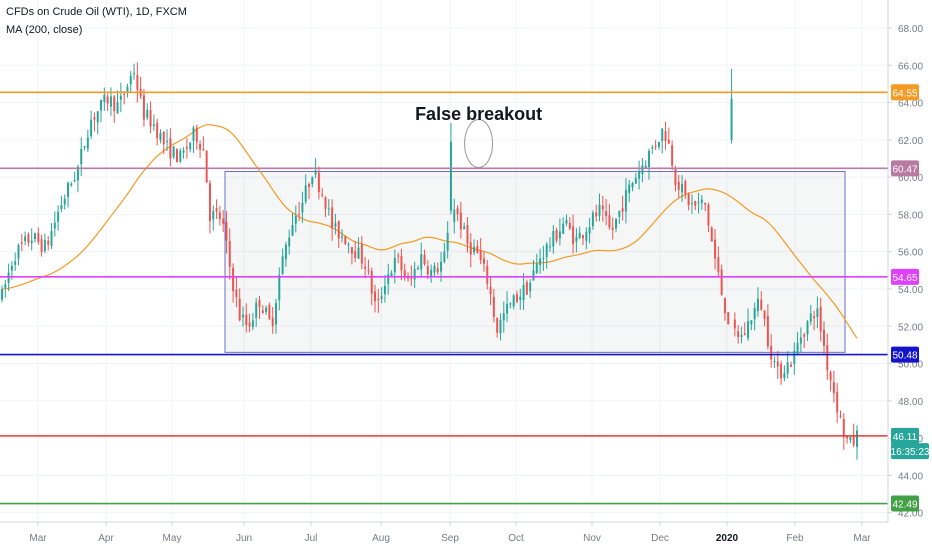 This screenshot has height=550, width=932. Describe the element at coordinates (96, 12) in the screenshot. I see `chart-title: CFDs on Crude Oil (WTI), 1D, FXCM` at that location.